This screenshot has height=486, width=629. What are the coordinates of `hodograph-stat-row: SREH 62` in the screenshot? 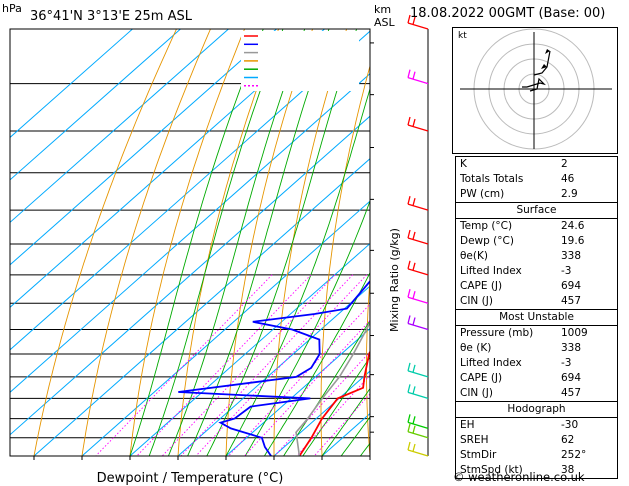 It's located at (536, 440).